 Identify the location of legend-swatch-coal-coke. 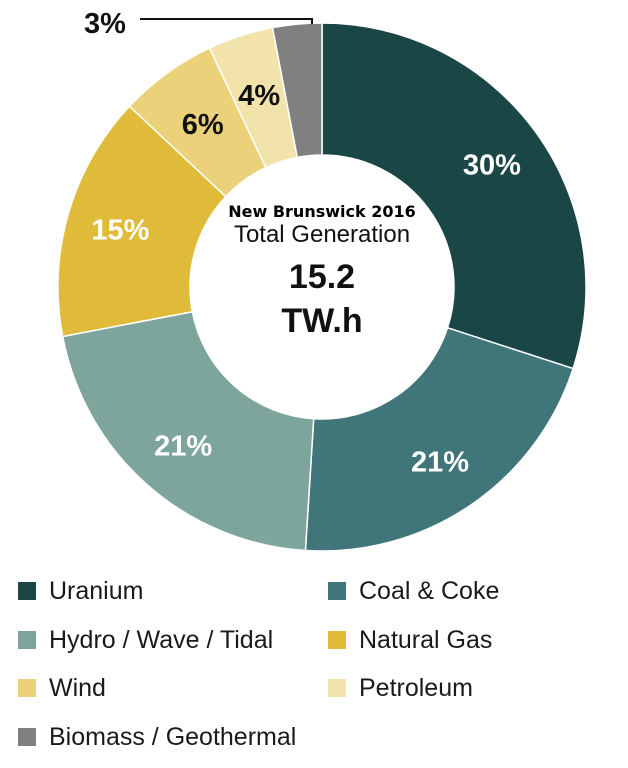
(337, 591).